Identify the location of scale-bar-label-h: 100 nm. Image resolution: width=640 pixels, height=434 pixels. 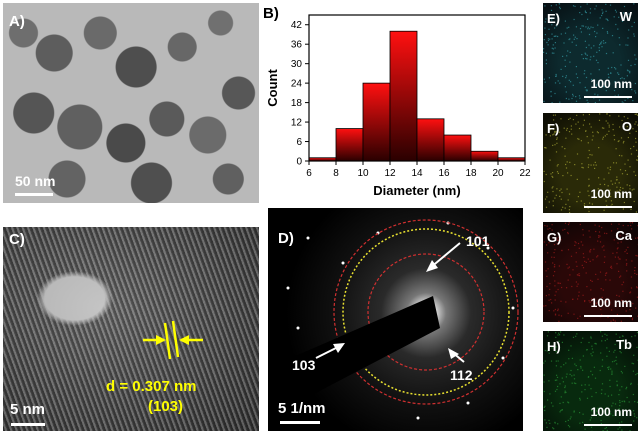
(611, 412).